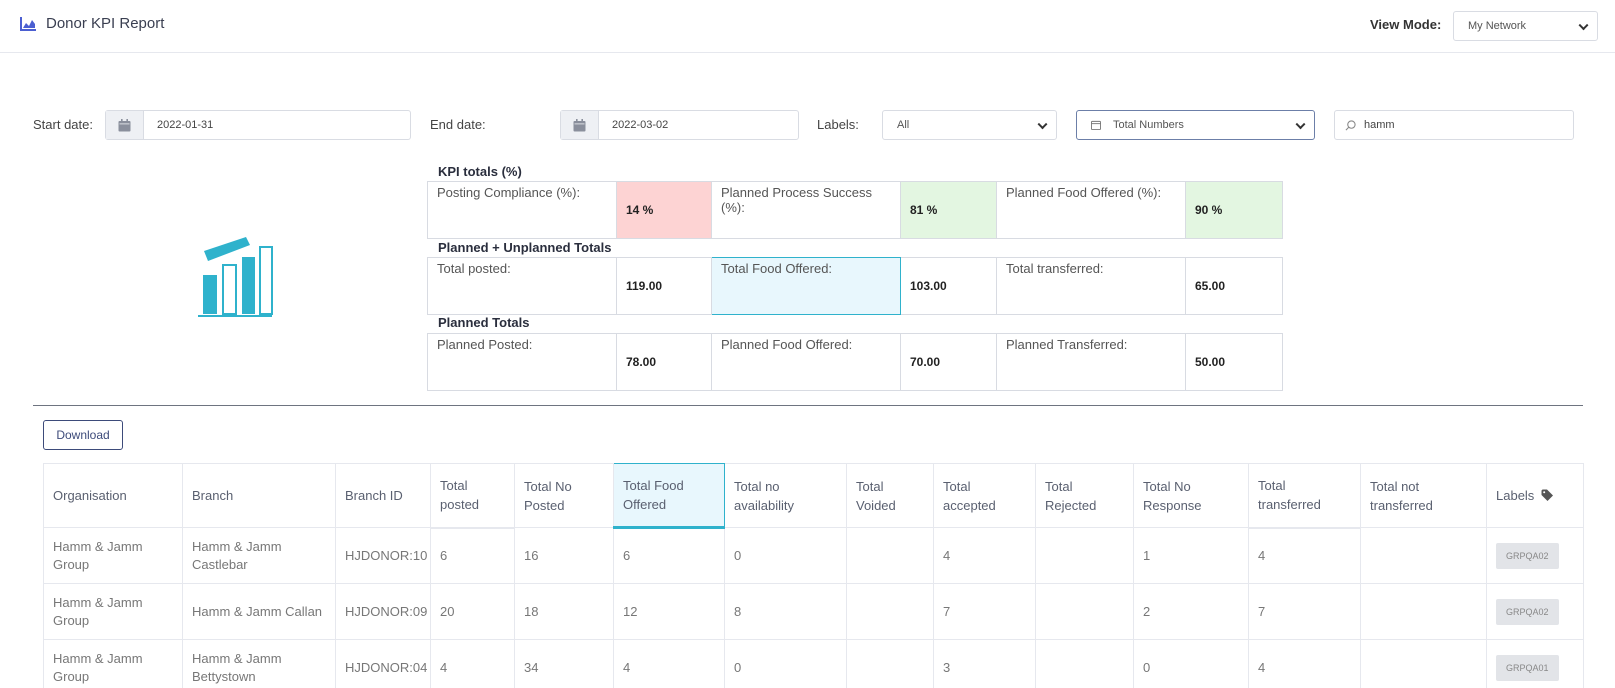 The width and height of the screenshot is (1615, 688). What do you see at coordinates (785, 611) in the screenshot?
I see `table-cell: 8` at bounding box center [785, 611].